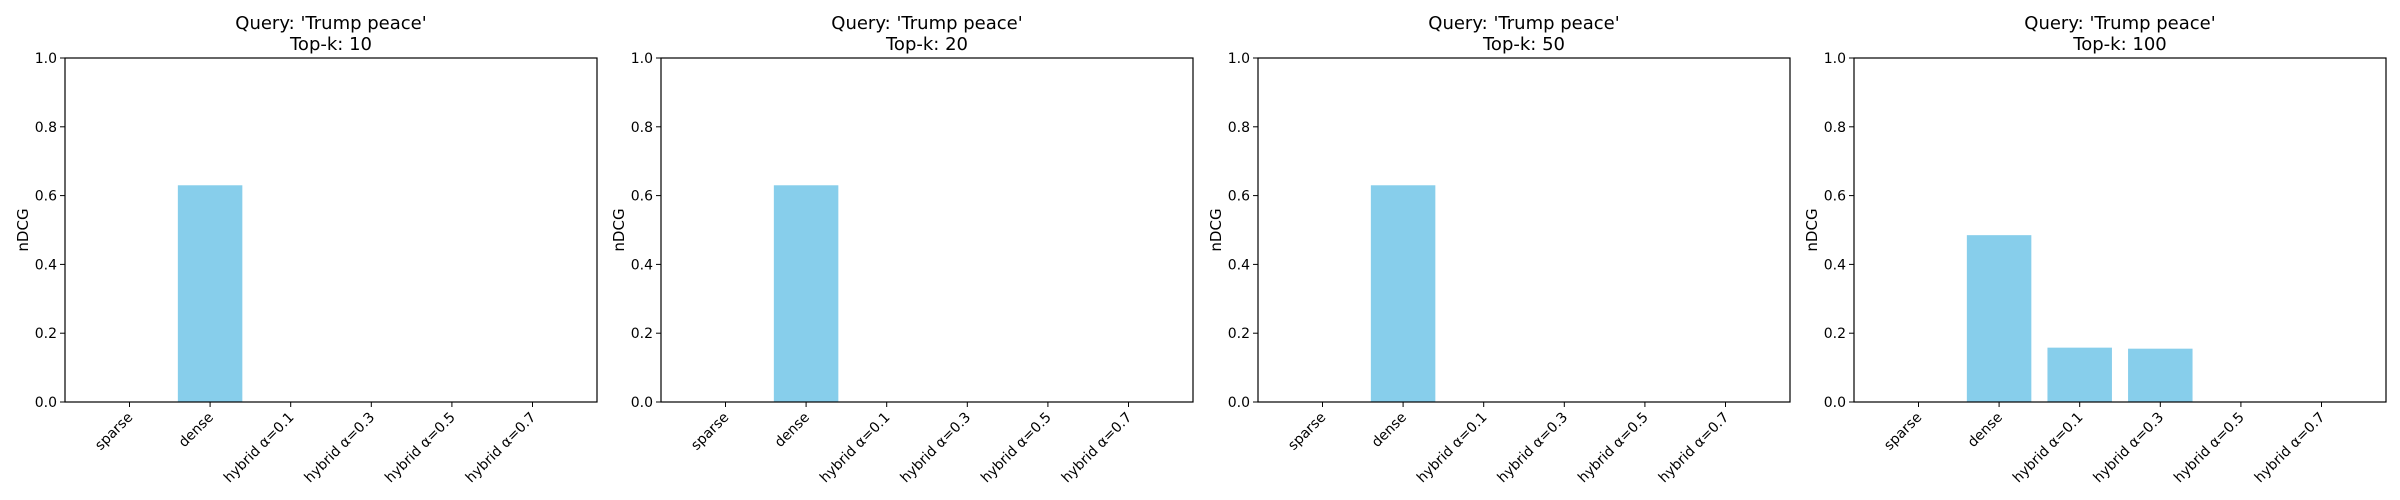 The image size is (2400, 500). I want to click on chart-subtitle: Top-k: 10, so click(330, 44).